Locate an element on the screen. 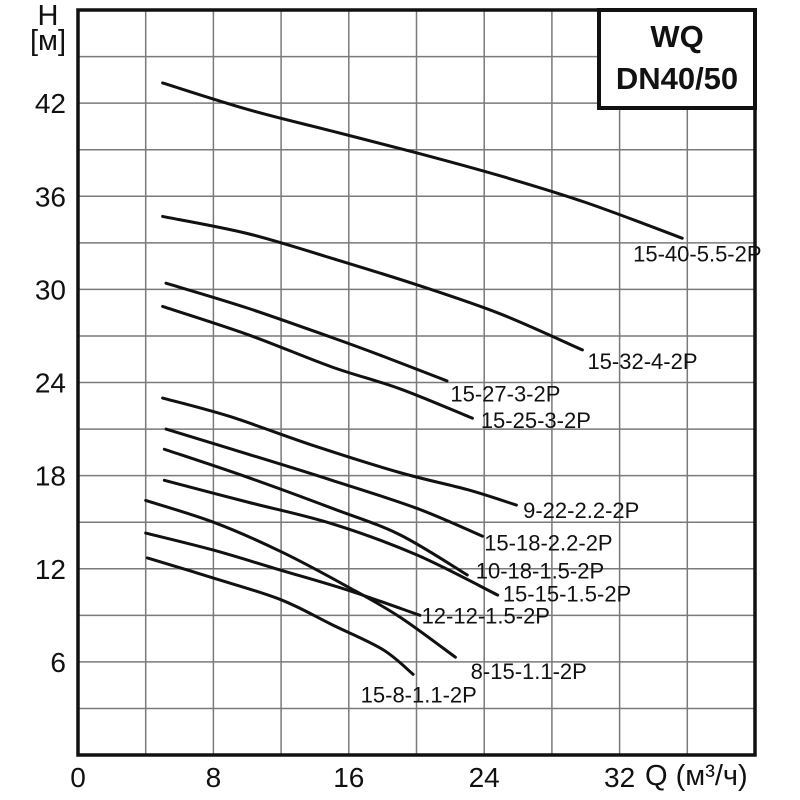 The width and height of the screenshot is (800, 800). x-tick-label: 24 is located at coordinates (484, 777).